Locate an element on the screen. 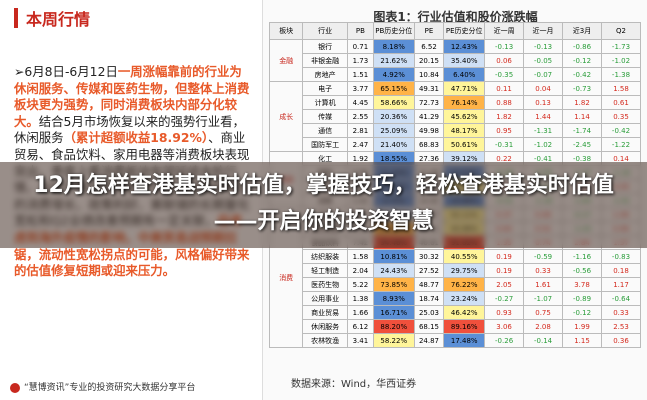 This screenshot has width=647, height=400. cell: 1.66 is located at coordinates (360, 312).